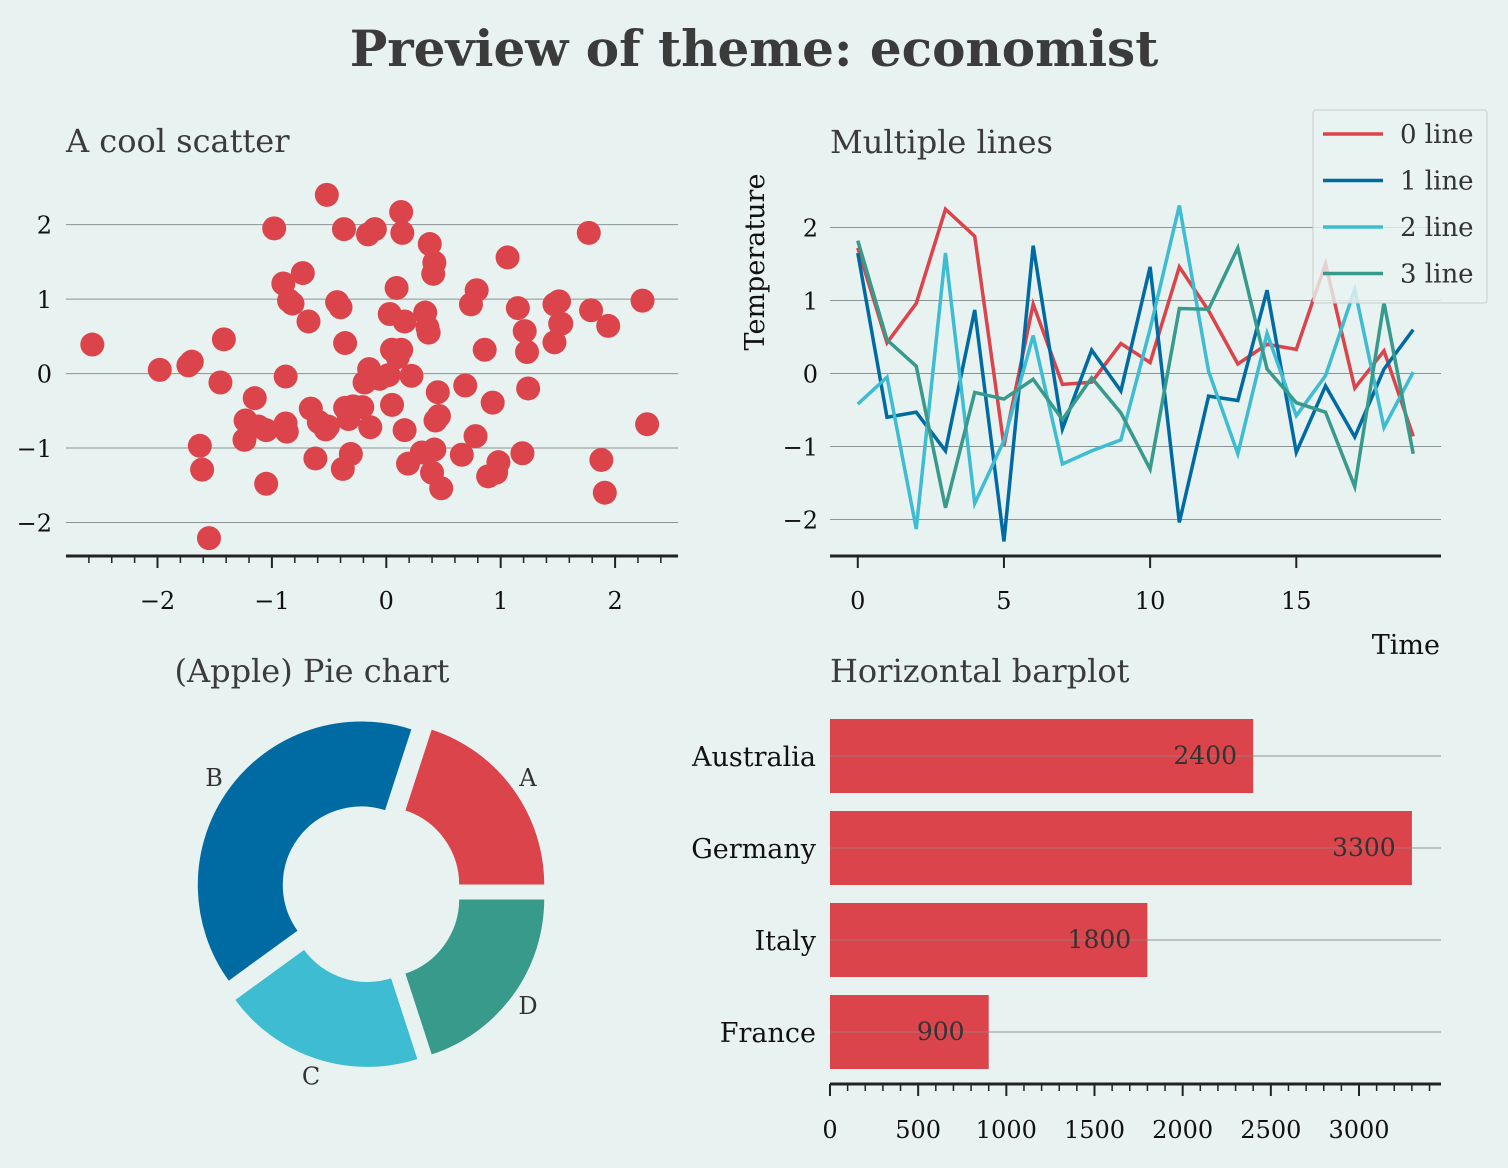 This screenshot has height=1168, width=1508. I want to click on legend-label: 1 line, so click(1437, 182).